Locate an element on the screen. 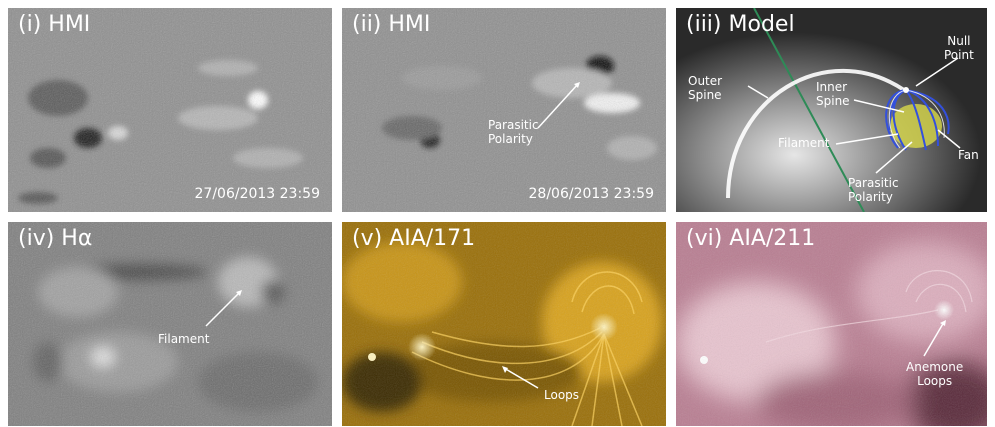  panel-title: (iv) Hα is located at coordinates (55, 238).